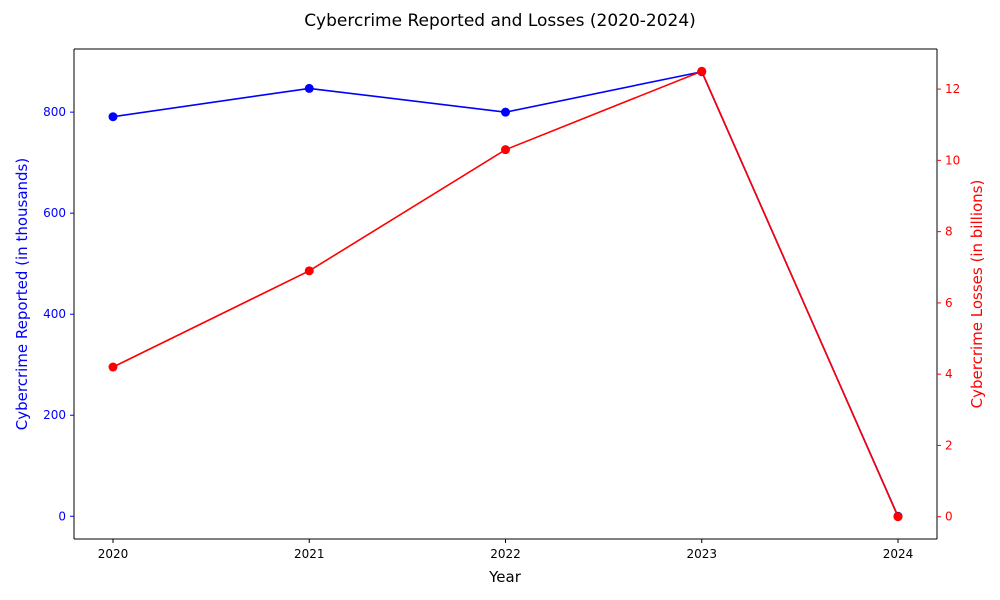 The width and height of the screenshot is (1000, 600). Describe the element at coordinates (949, 517) in the screenshot. I see `y-right-tick-label: 0` at that location.